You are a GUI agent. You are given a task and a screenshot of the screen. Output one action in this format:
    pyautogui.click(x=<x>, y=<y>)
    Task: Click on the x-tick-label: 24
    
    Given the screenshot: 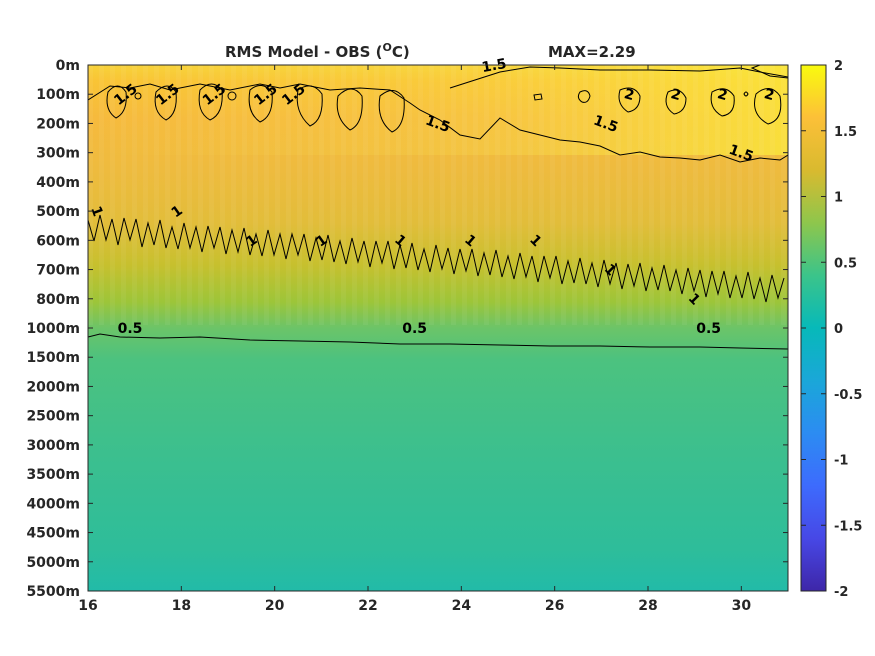 What is the action you would take?
    pyautogui.click(x=462, y=606)
    